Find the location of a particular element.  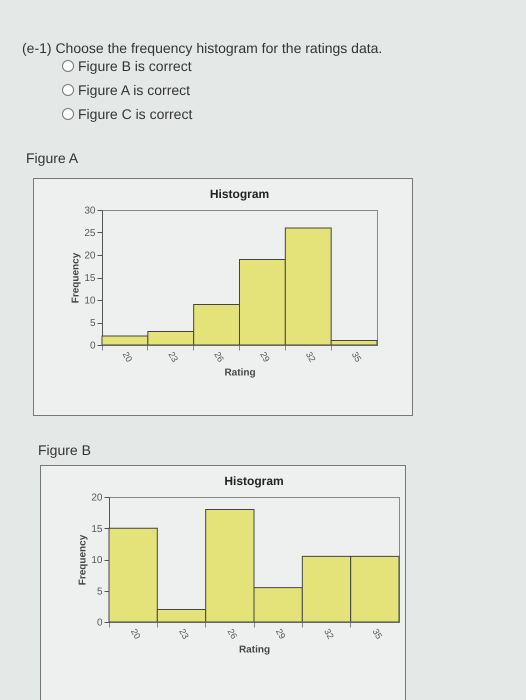

y-tick-label: 30 is located at coordinates (90, 211).